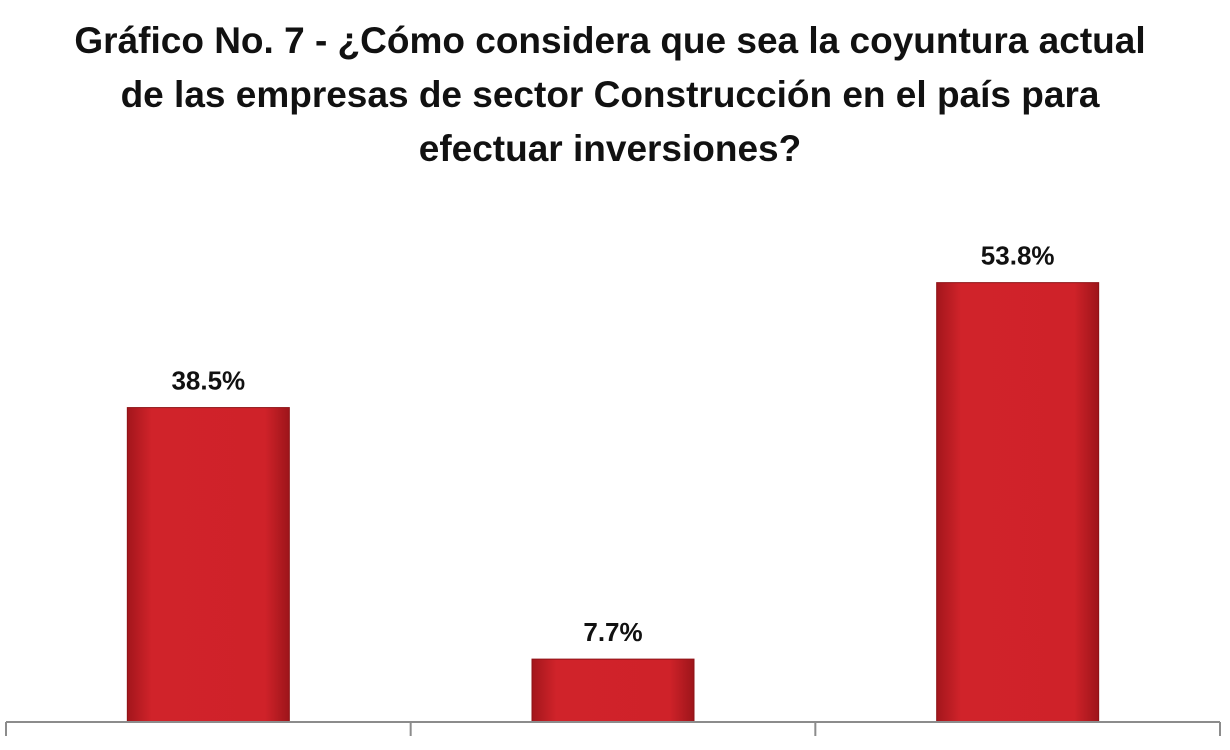 The width and height of the screenshot is (1230, 750). What do you see at coordinates (613, 728) in the screenshot?
I see `x-axis` at bounding box center [613, 728].